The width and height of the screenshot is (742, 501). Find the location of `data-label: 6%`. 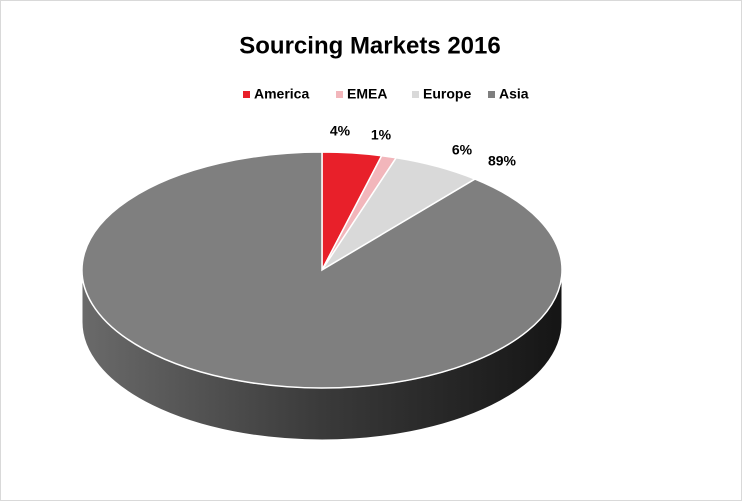

data-label: 6% is located at coordinates (462, 150).